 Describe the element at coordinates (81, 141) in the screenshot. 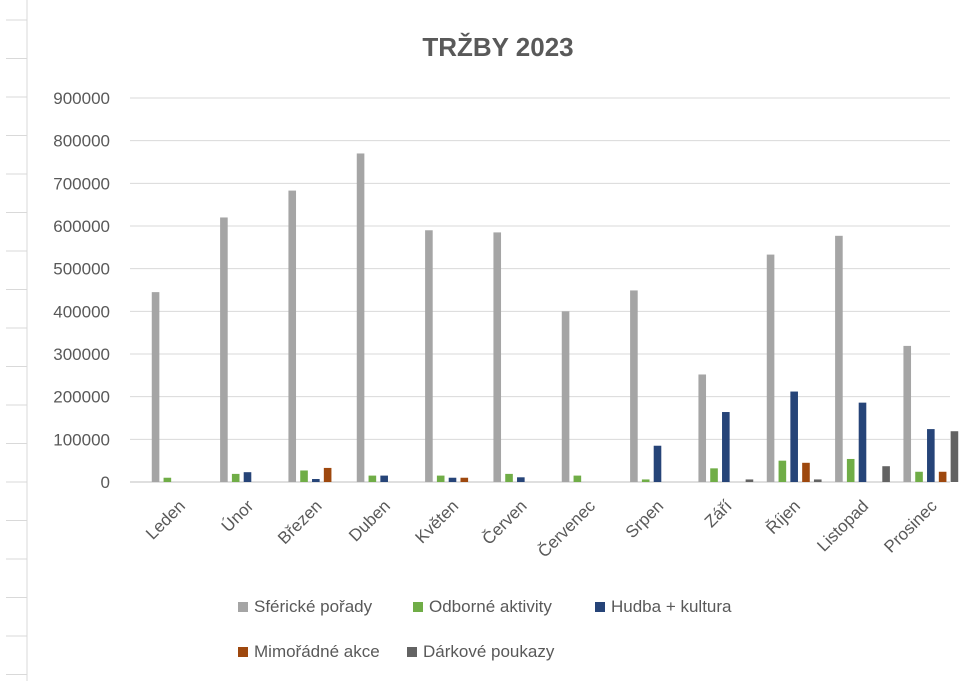

I see `y-tick-label: 800000` at that location.